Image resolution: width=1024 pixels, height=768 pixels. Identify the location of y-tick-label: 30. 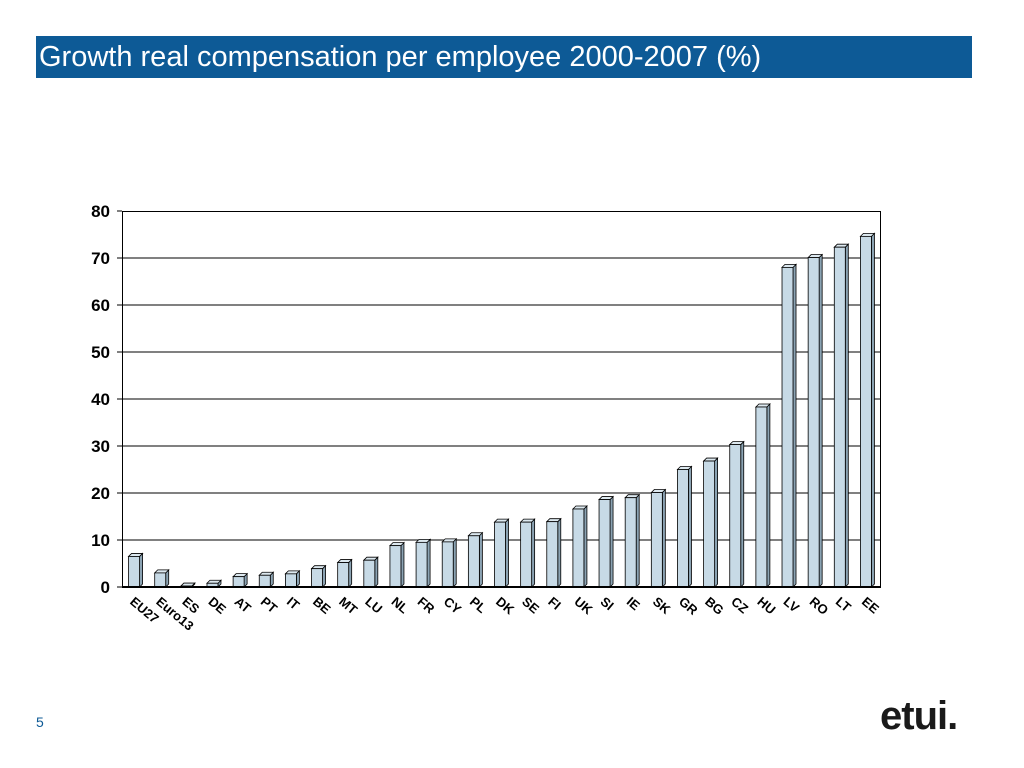
(100, 446).